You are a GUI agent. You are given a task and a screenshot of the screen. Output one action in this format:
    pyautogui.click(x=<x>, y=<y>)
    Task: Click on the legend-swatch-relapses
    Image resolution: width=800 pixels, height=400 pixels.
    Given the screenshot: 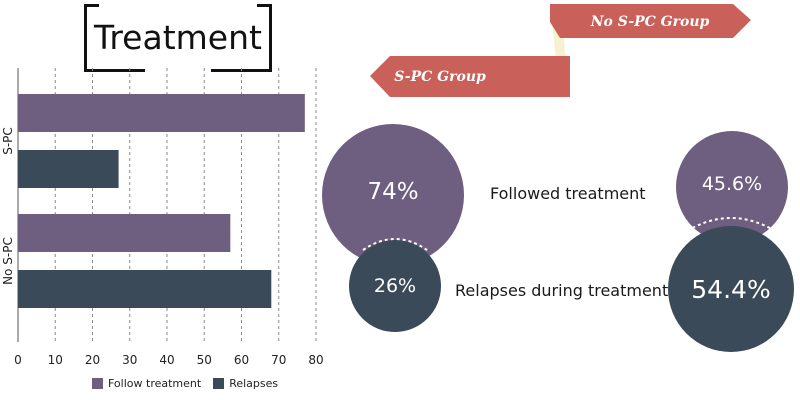 What is the action you would take?
    pyautogui.click(x=219, y=383)
    